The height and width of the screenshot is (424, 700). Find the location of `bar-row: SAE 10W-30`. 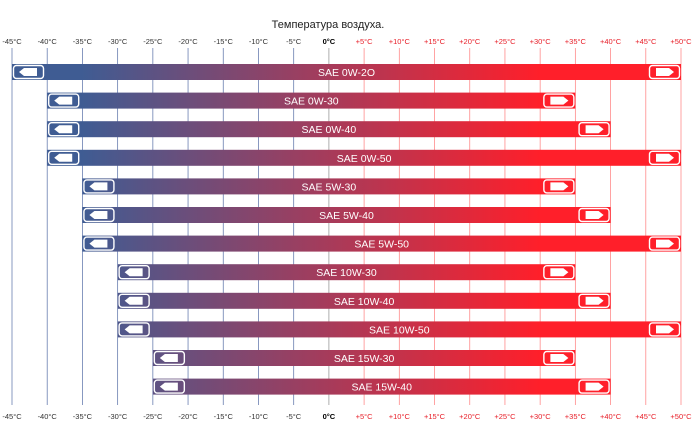

bar-row: SAE 10W-30 is located at coordinates (346, 272).